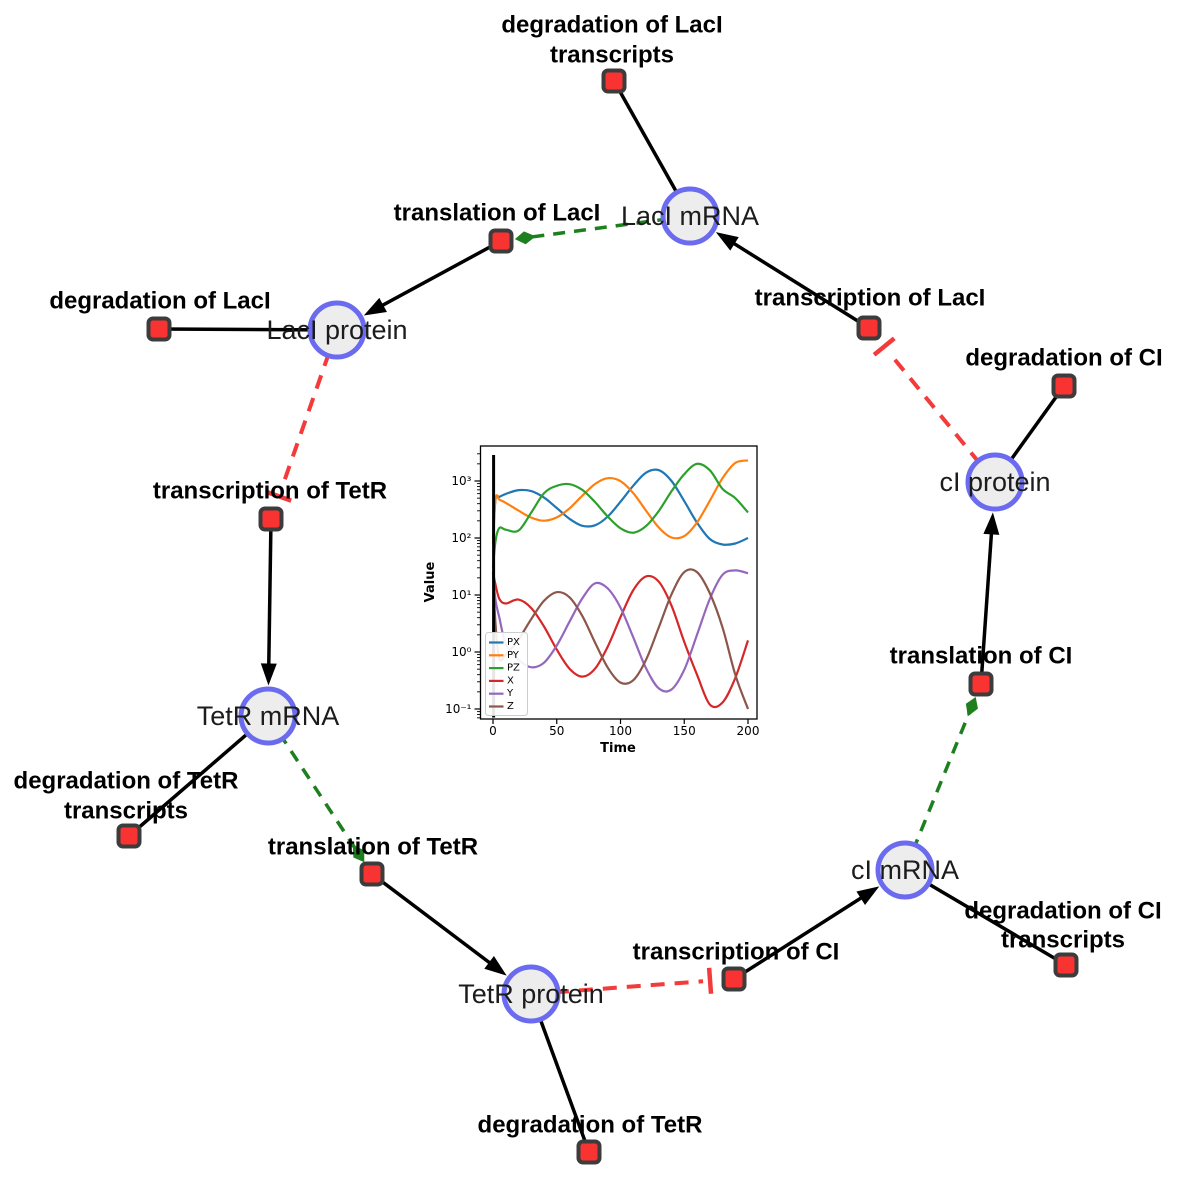  What do you see at coordinates (870, 298) in the screenshot?
I see `reaction-label-txn_laci: transcription of LacI` at bounding box center [870, 298].